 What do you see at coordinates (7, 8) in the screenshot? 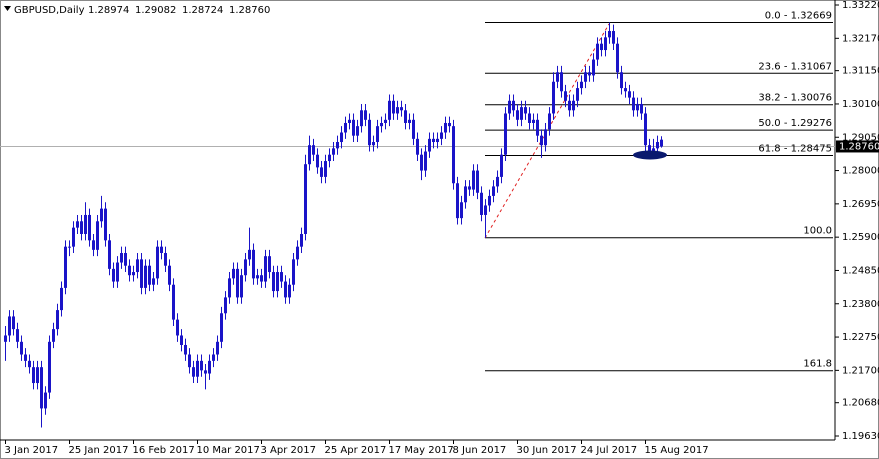
I see `menu-arrow` at bounding box center [7, 8].